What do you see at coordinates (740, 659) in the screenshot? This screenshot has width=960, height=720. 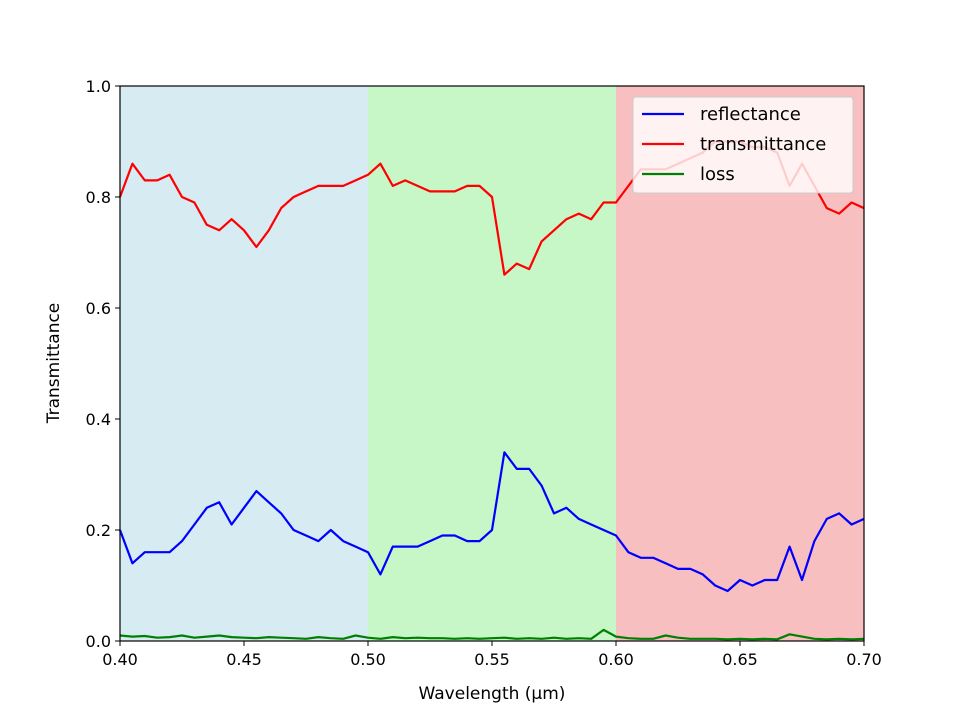 I see `x-tick-label: 0.65` at bounding box center [740, 659].